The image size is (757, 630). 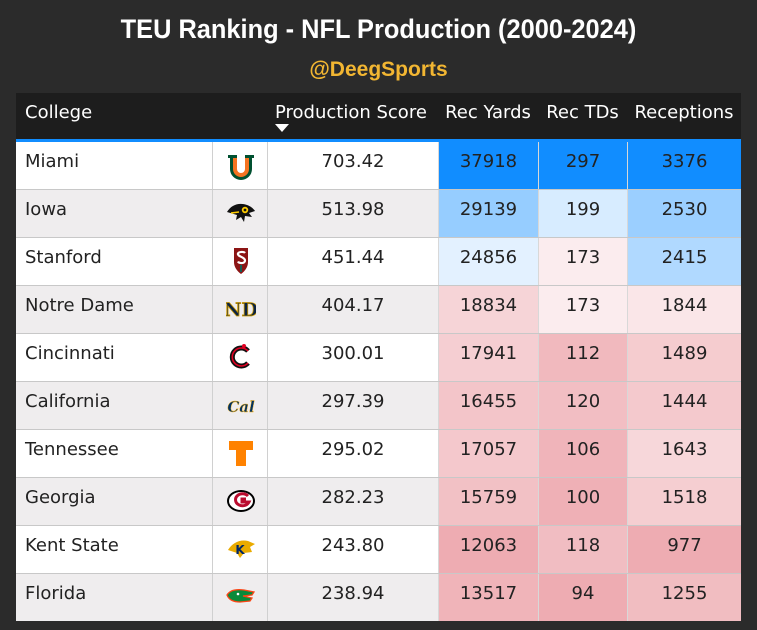 What do you see at coordinates (353, 593) in the screenshot?
I see `production-score-cell: 238.94` at bounding box center [353, 593].